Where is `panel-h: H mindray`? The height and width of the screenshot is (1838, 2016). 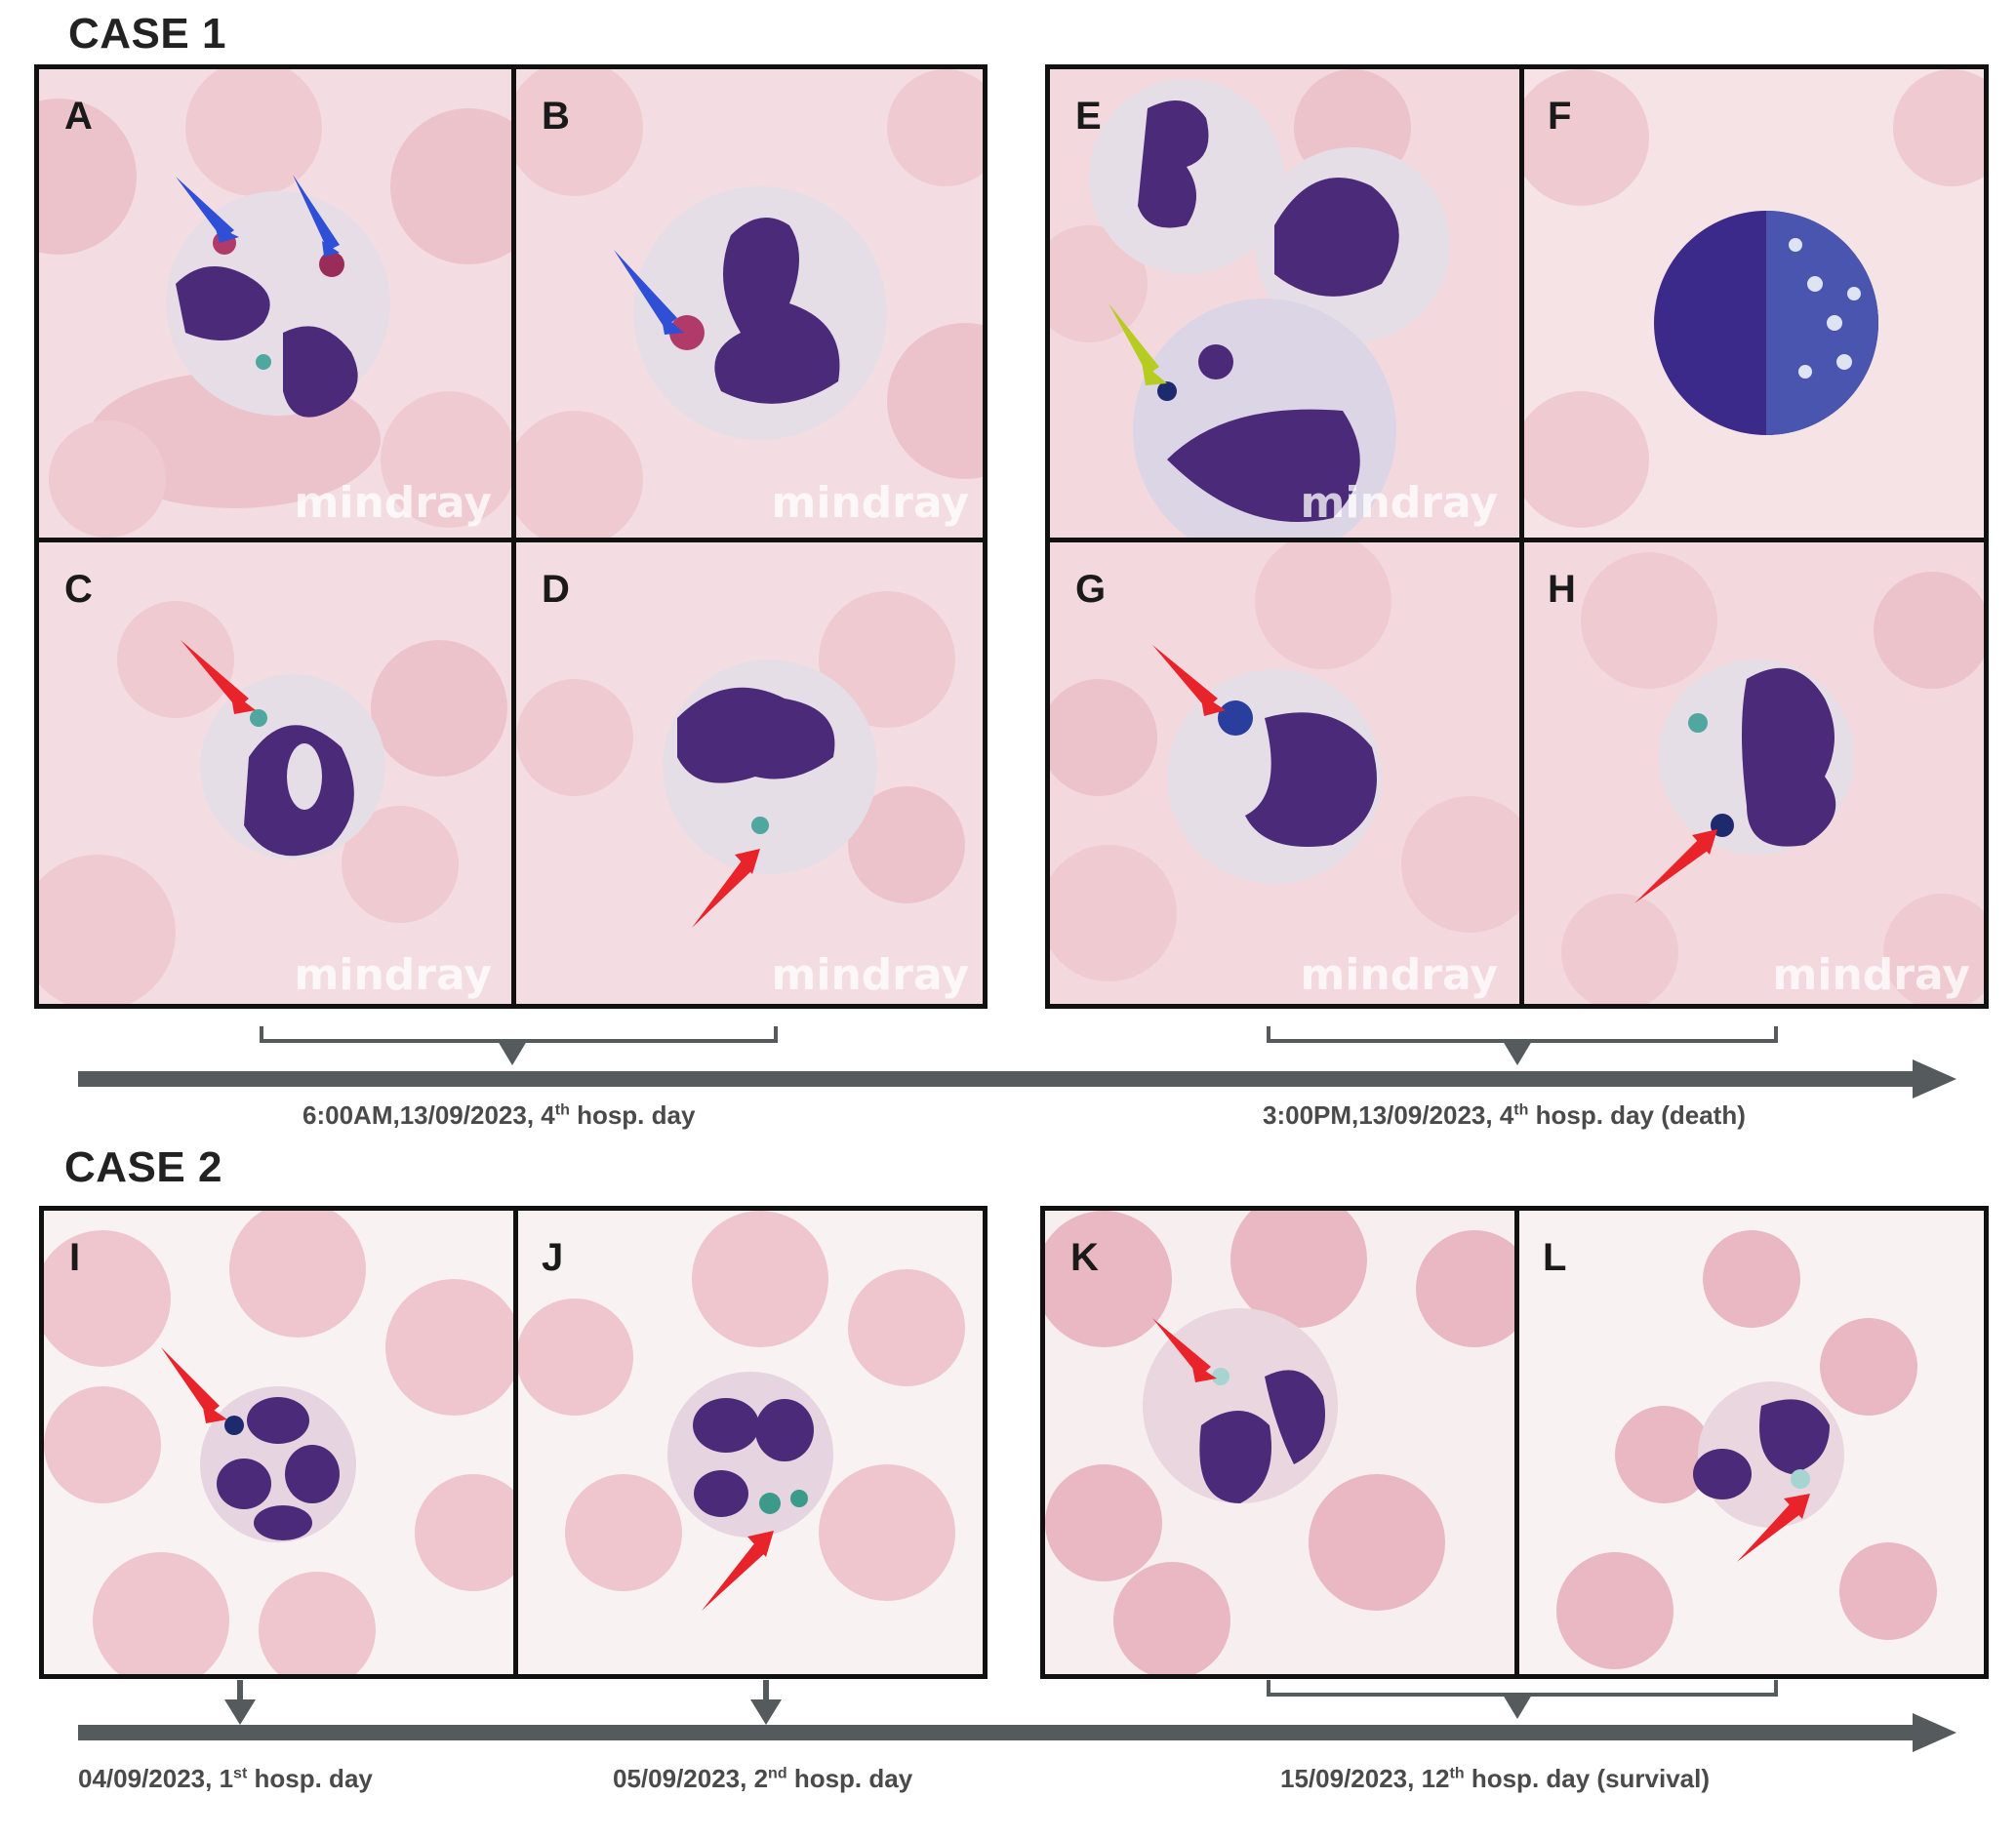
panel-h: H mindray is located at coordinates (1753, 773).